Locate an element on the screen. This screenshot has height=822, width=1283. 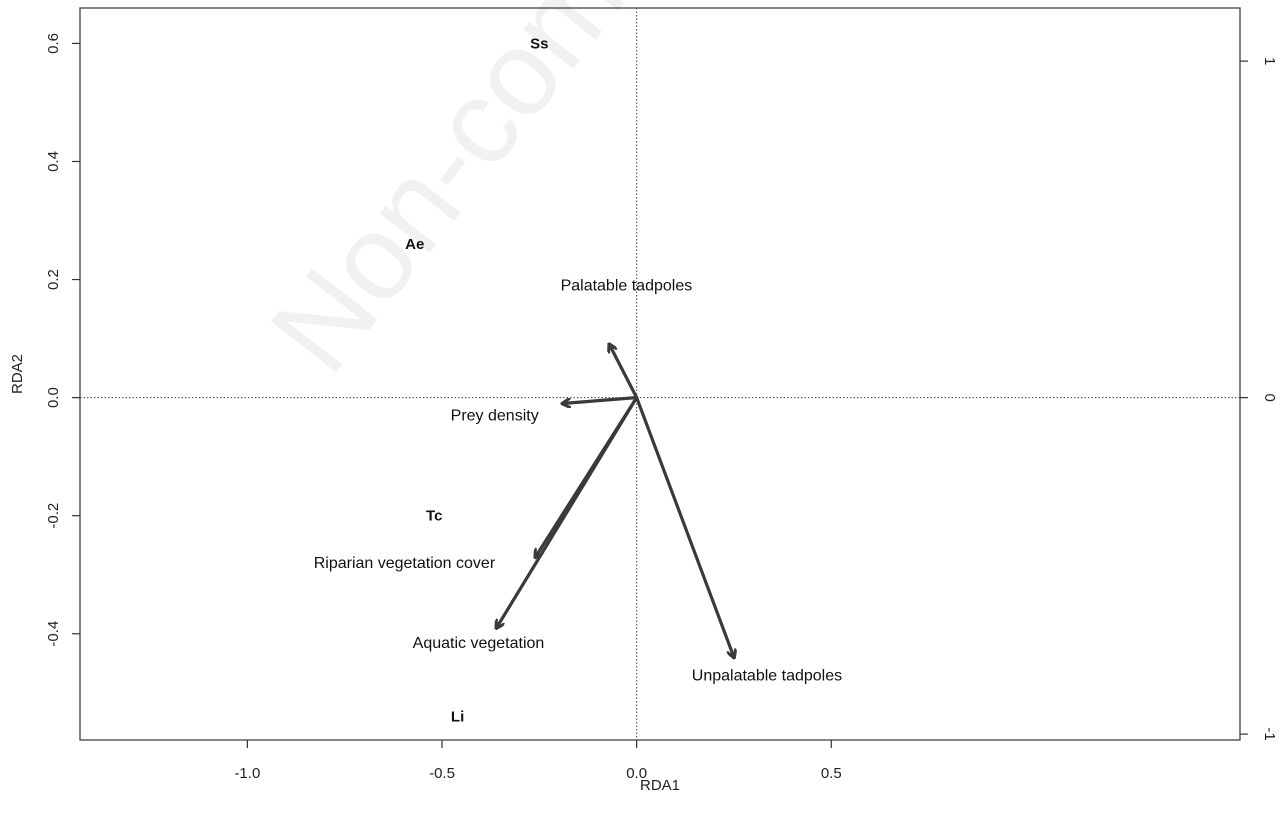
x-tick-label: -0.5 is located at coordinates (442, 773).